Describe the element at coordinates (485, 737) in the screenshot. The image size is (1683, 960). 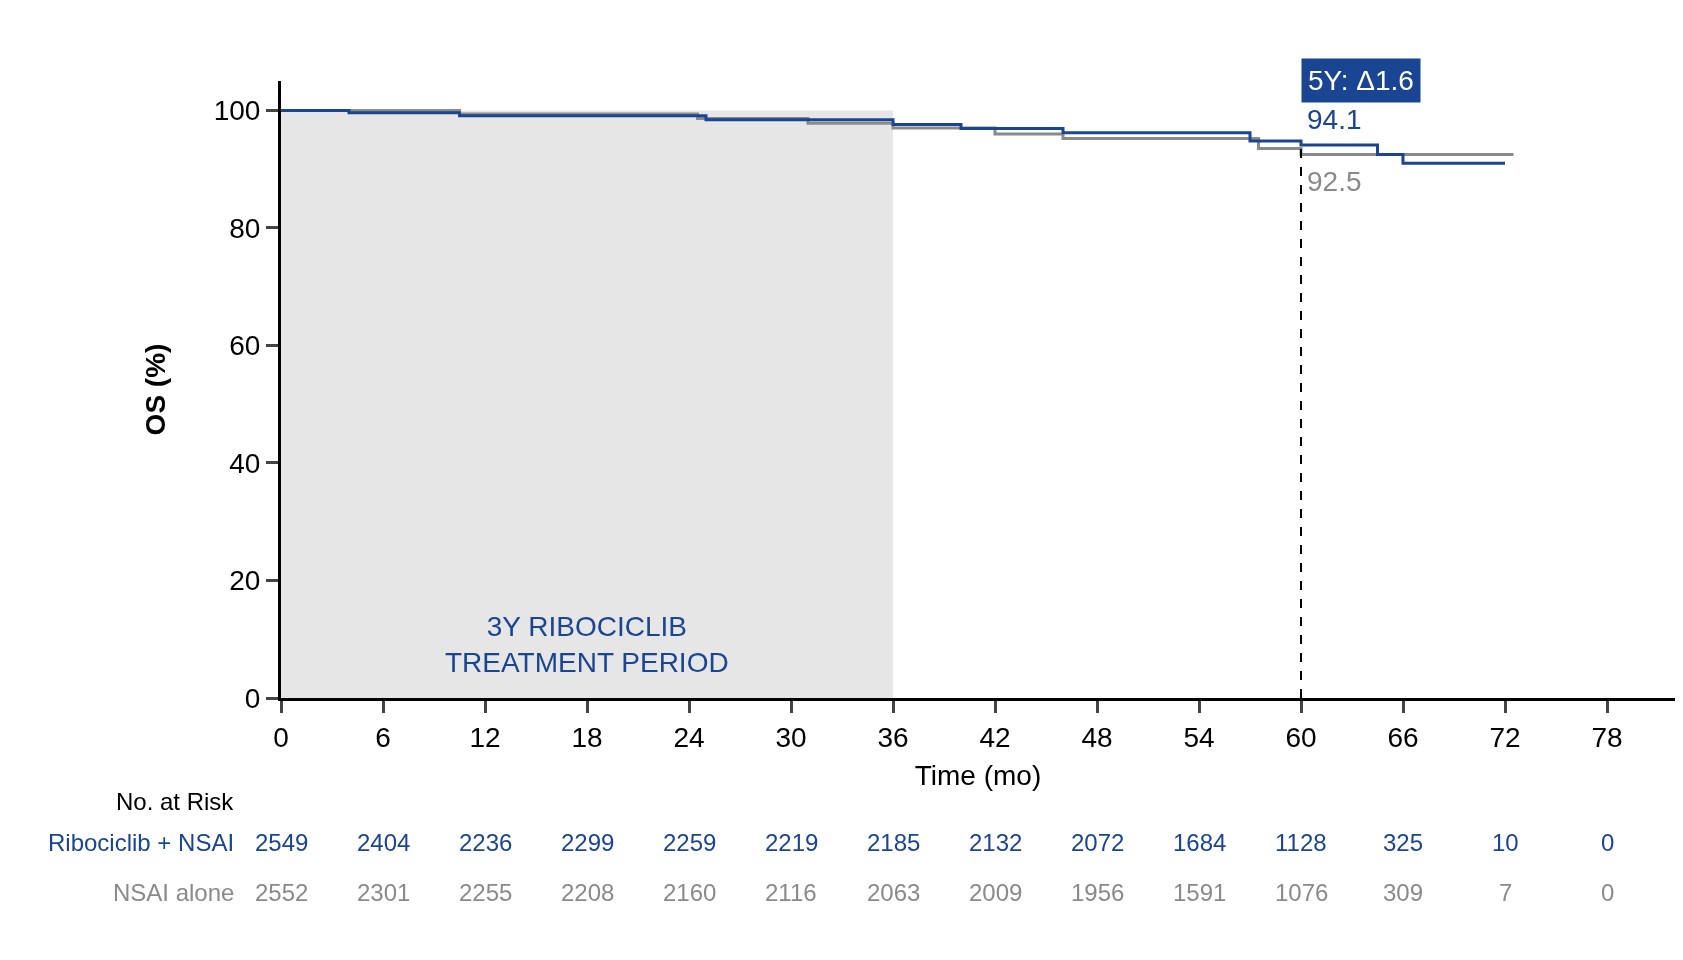
I see `x-tick-label: 12` at that location.